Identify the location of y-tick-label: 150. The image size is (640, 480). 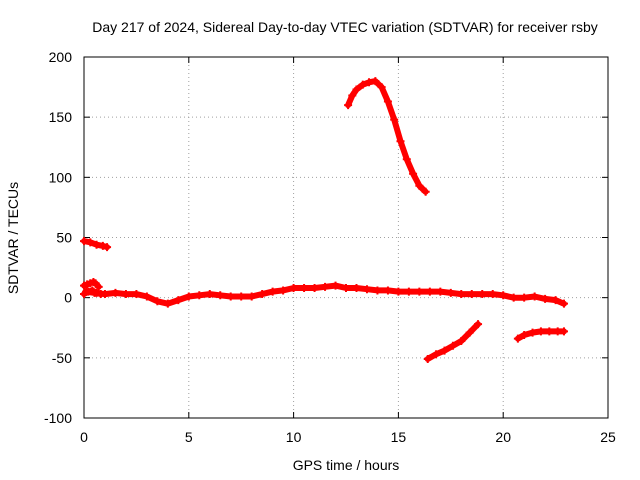
(61, 117).